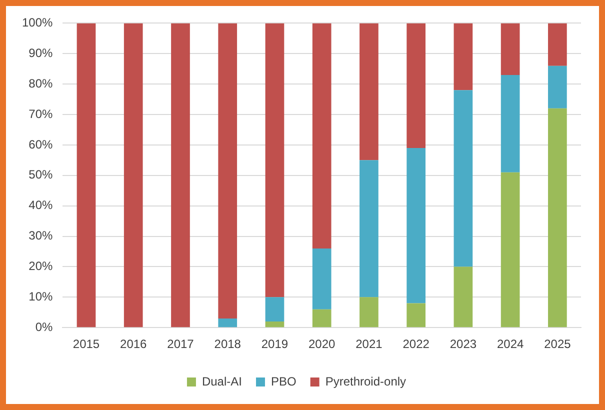 The width and height of the screenshot is (605, 410). What do you see at coordinates (274, 344) in the screenshot?
I see `x-tick-label: 2019` at bounding box center [274, 344].